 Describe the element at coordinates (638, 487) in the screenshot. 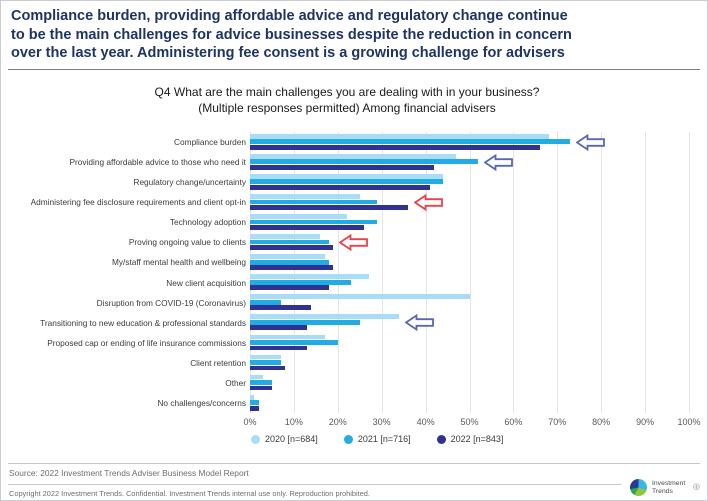

I see `logo-sphere-icon` at that location.